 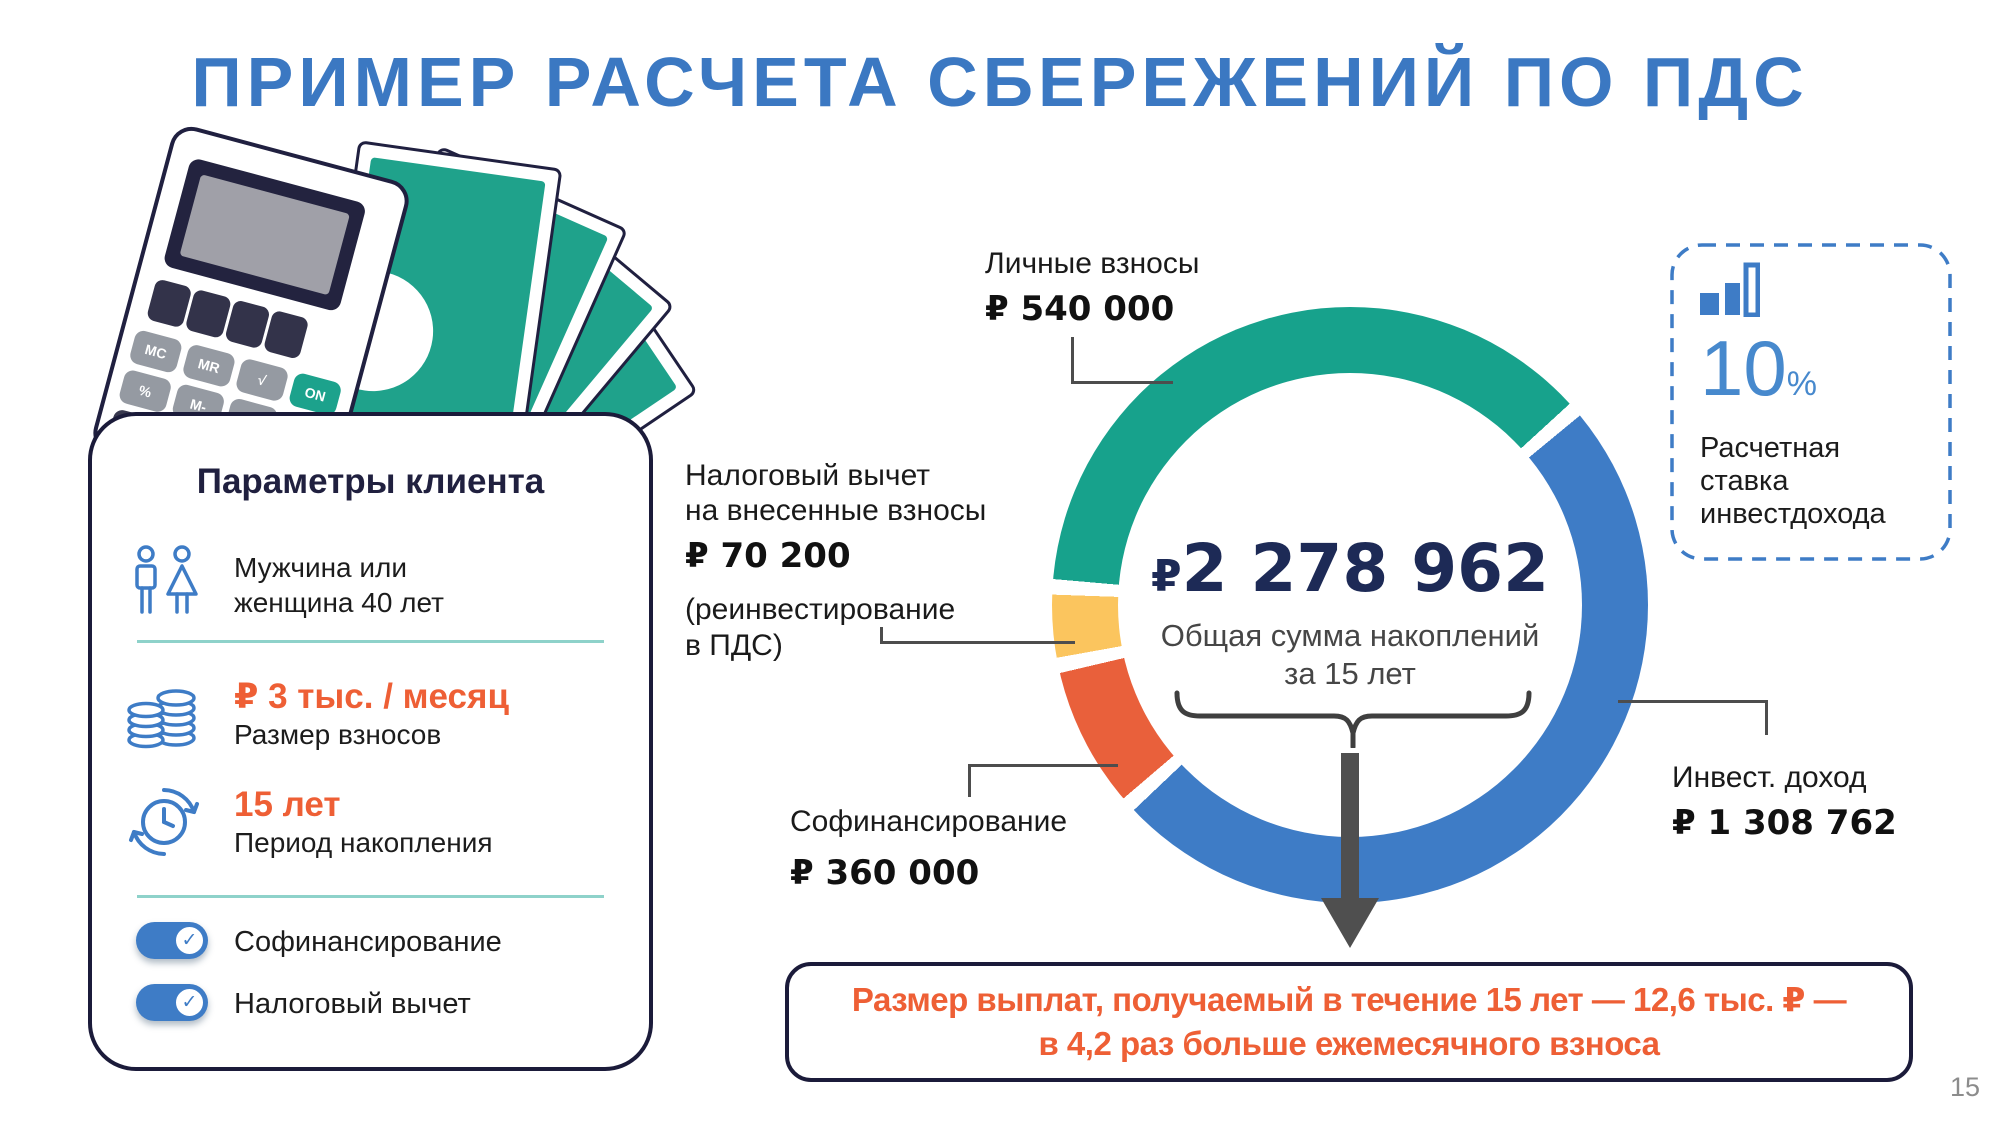 I want to click on toggle-cofinancing-label: Софинансирование, so click(x=368, y=942).